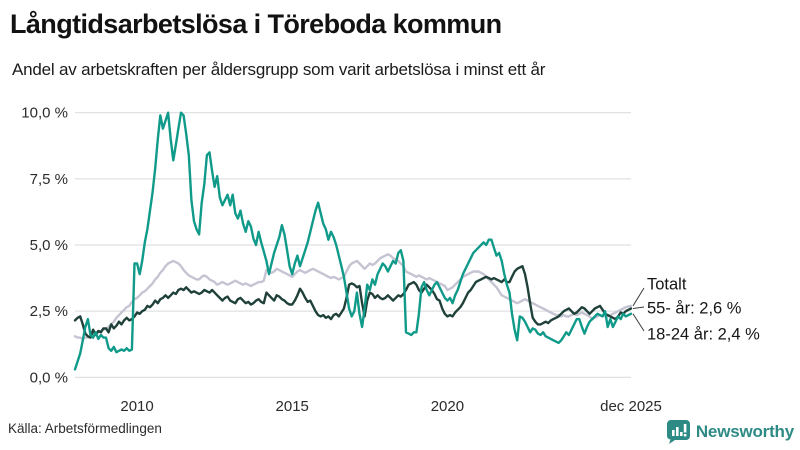 Image resolution: width=800 pixels, height=450 pixels. Describe the element at coordinates (136, 406) in the screenshot. I see `x-tick-label: 2010` at that location.